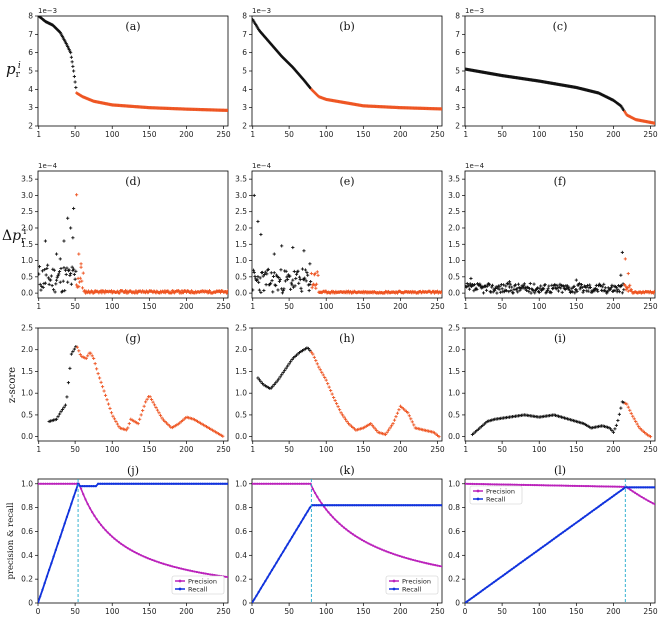 Image resolution: width=663 pixels, height=626 pixels. What do you see at coordinates (475, 166) in the screenshot?
I see `axis-multiplier: 1e−4` at bounding box center [475, 166].